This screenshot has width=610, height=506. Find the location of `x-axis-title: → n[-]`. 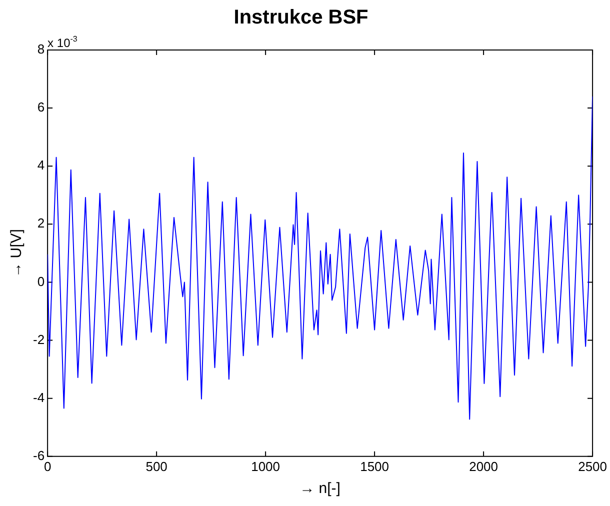

x-axis-title: → n[-] is located at coordinates (320, 489).